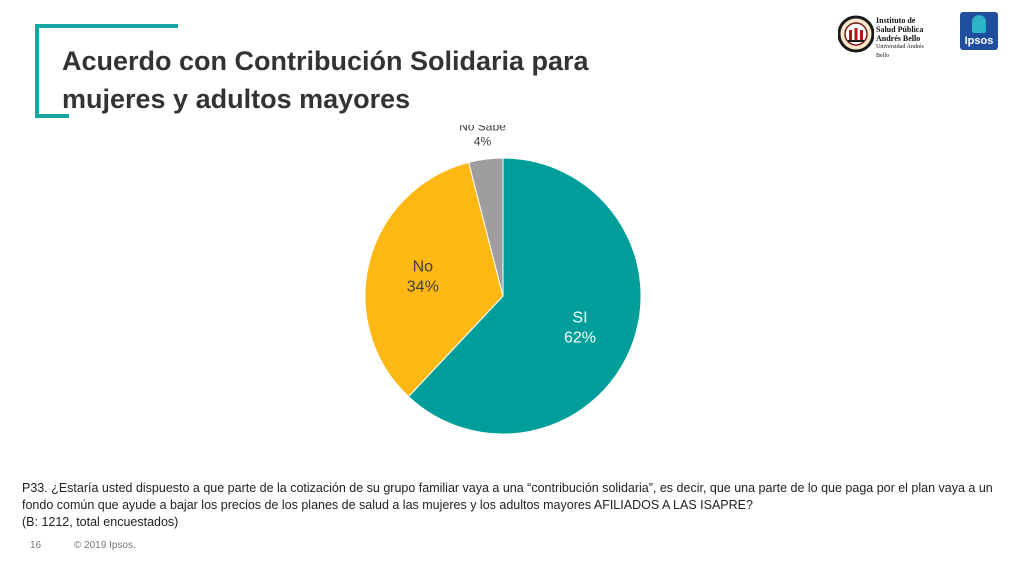 The image size is (1024, 576). Describe the element at coordinates (482, 129) in the screenshot. I see `slice-label: No Sabe` at that location.